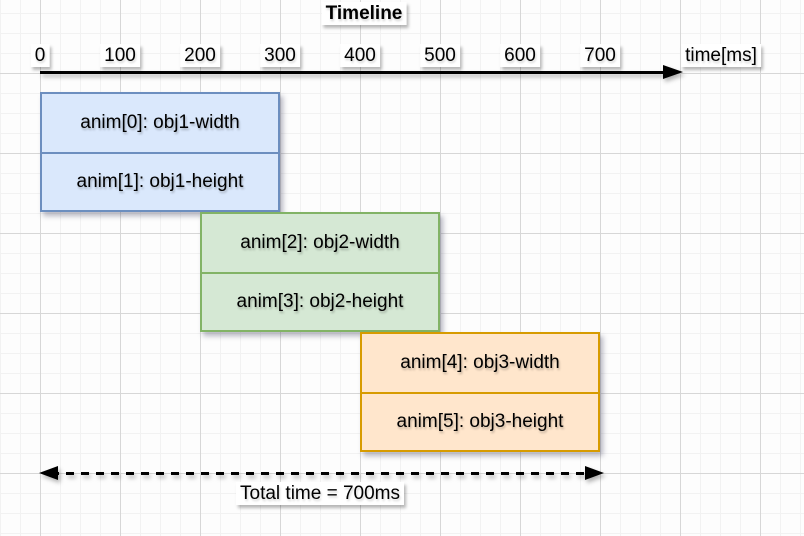 The image size is (804, 536). I want to click on dashed-line, so click(321, 473).